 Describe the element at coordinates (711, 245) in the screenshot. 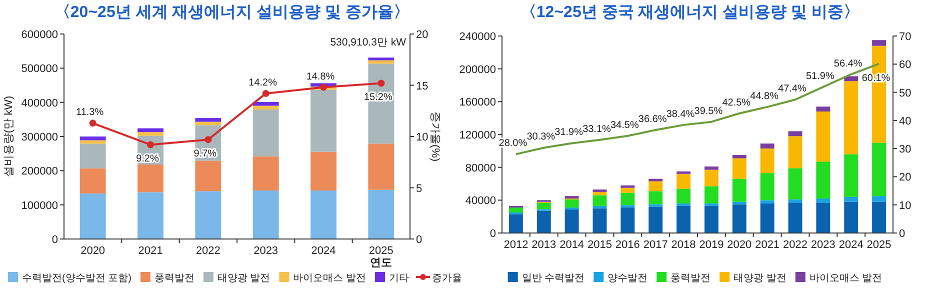

I see `x-tick-label: 2019` at that location.